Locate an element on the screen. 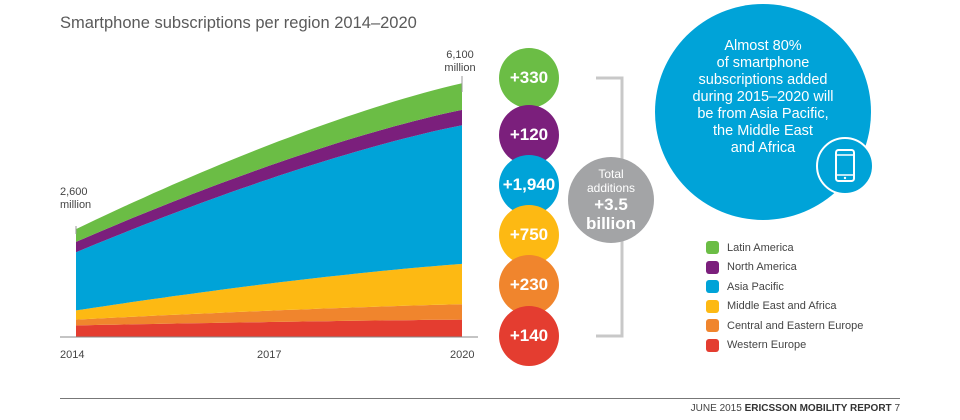  legend-item: Central and Eastern Europe is located at coordinates (784, 326).